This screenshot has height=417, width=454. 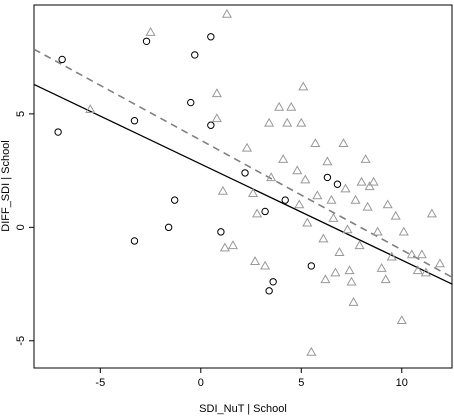 What do you see at coordinates (21, 114) in the screenshot?
I see `y-tick-label: 5` at bounding box center [21, 114].